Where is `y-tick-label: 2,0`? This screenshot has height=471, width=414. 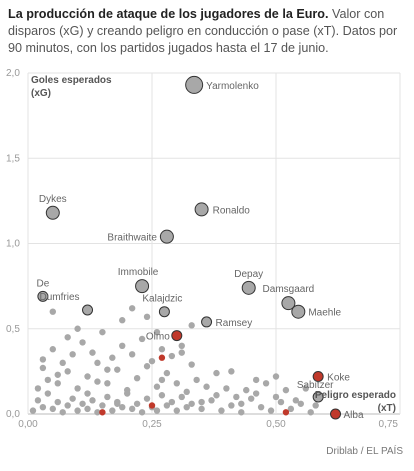 y-tick-label: 2,0 is located at coordinates (13, 73).